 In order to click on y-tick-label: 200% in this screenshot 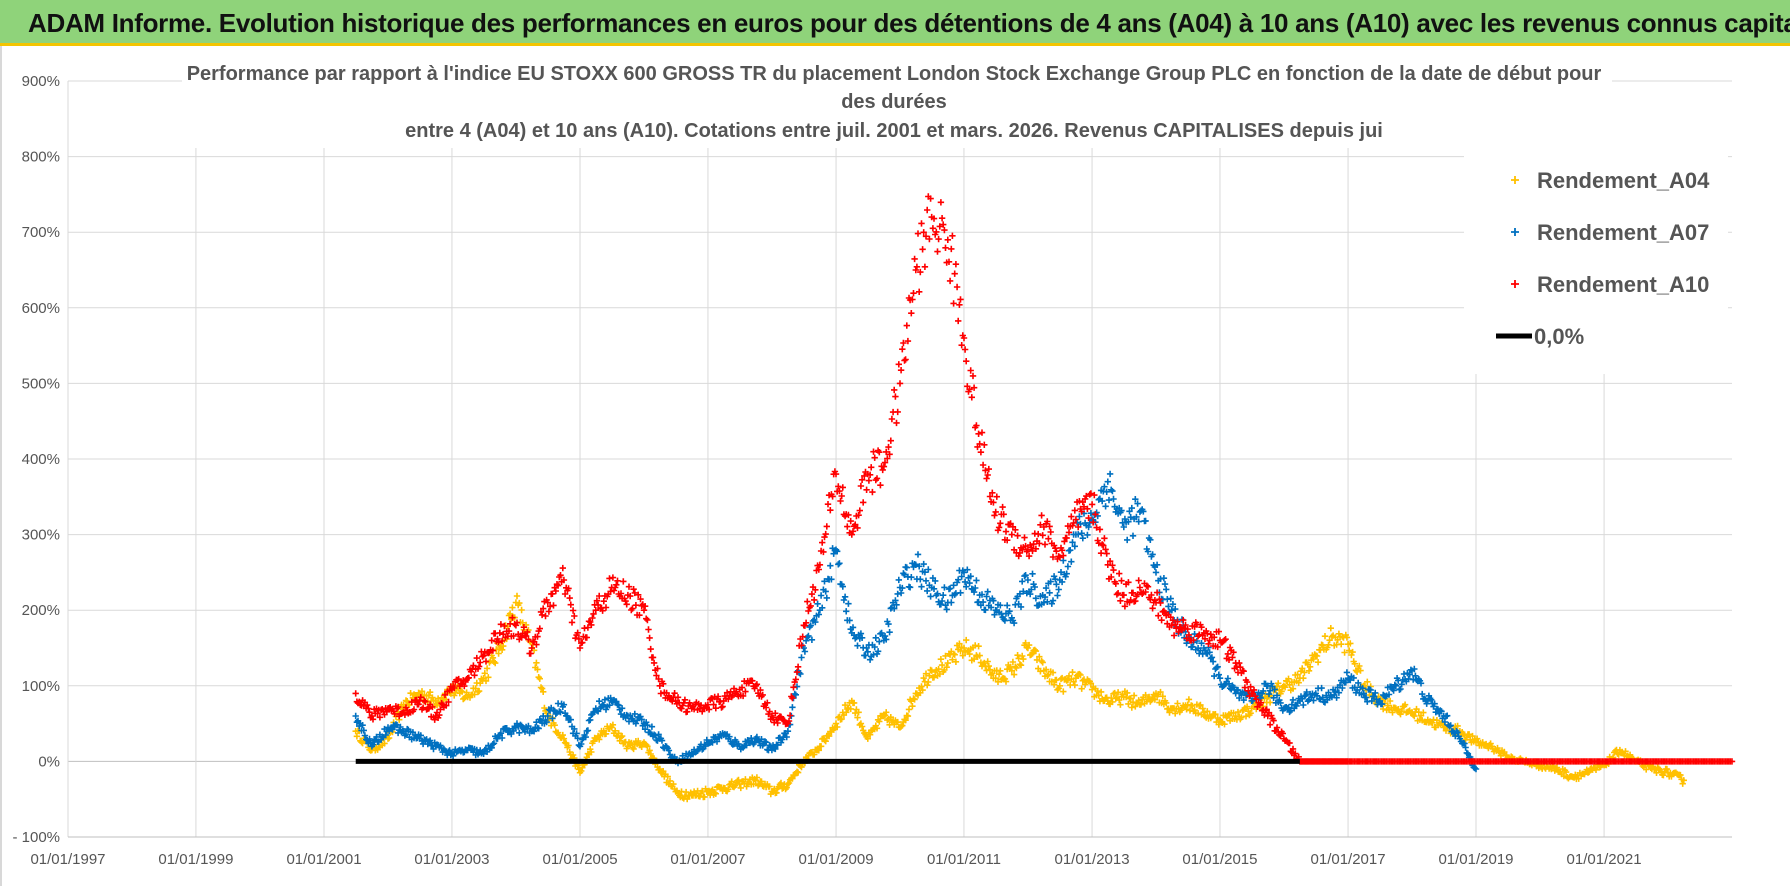, I will do `click(41, 610)`.